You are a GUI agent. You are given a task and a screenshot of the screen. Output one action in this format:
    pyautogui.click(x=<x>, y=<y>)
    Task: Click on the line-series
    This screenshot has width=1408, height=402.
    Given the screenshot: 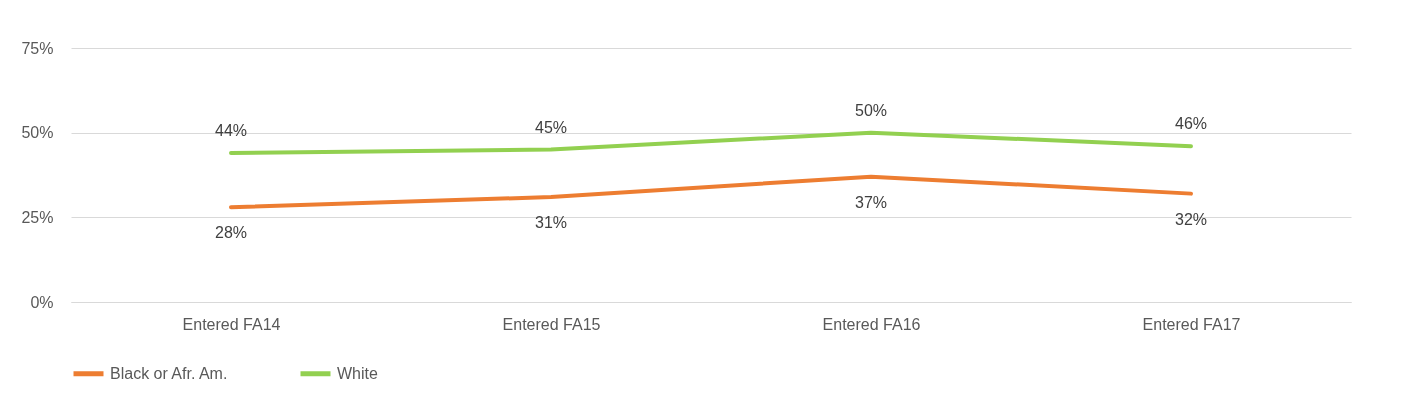 What is the action you would take?
    pyautogui.click(x=711, y=192)
    